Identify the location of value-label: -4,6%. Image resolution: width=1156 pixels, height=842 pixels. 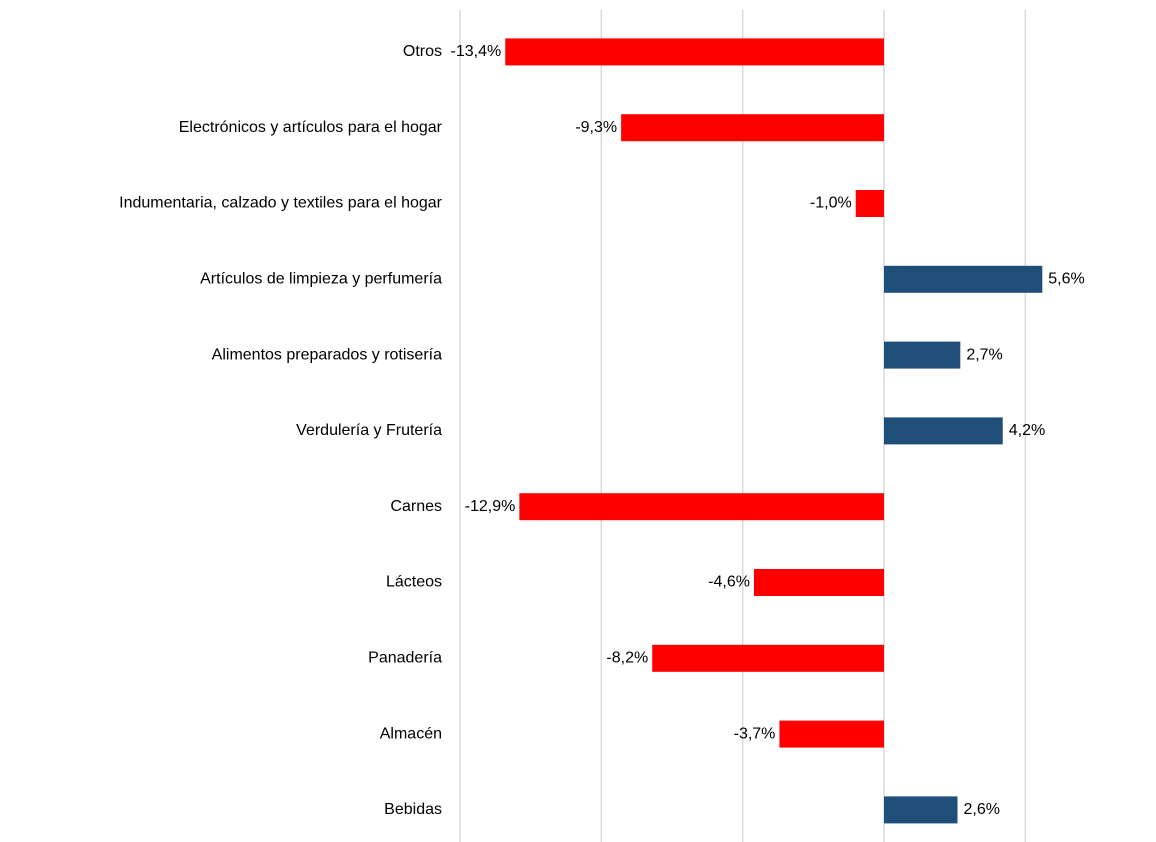
(729, 582).